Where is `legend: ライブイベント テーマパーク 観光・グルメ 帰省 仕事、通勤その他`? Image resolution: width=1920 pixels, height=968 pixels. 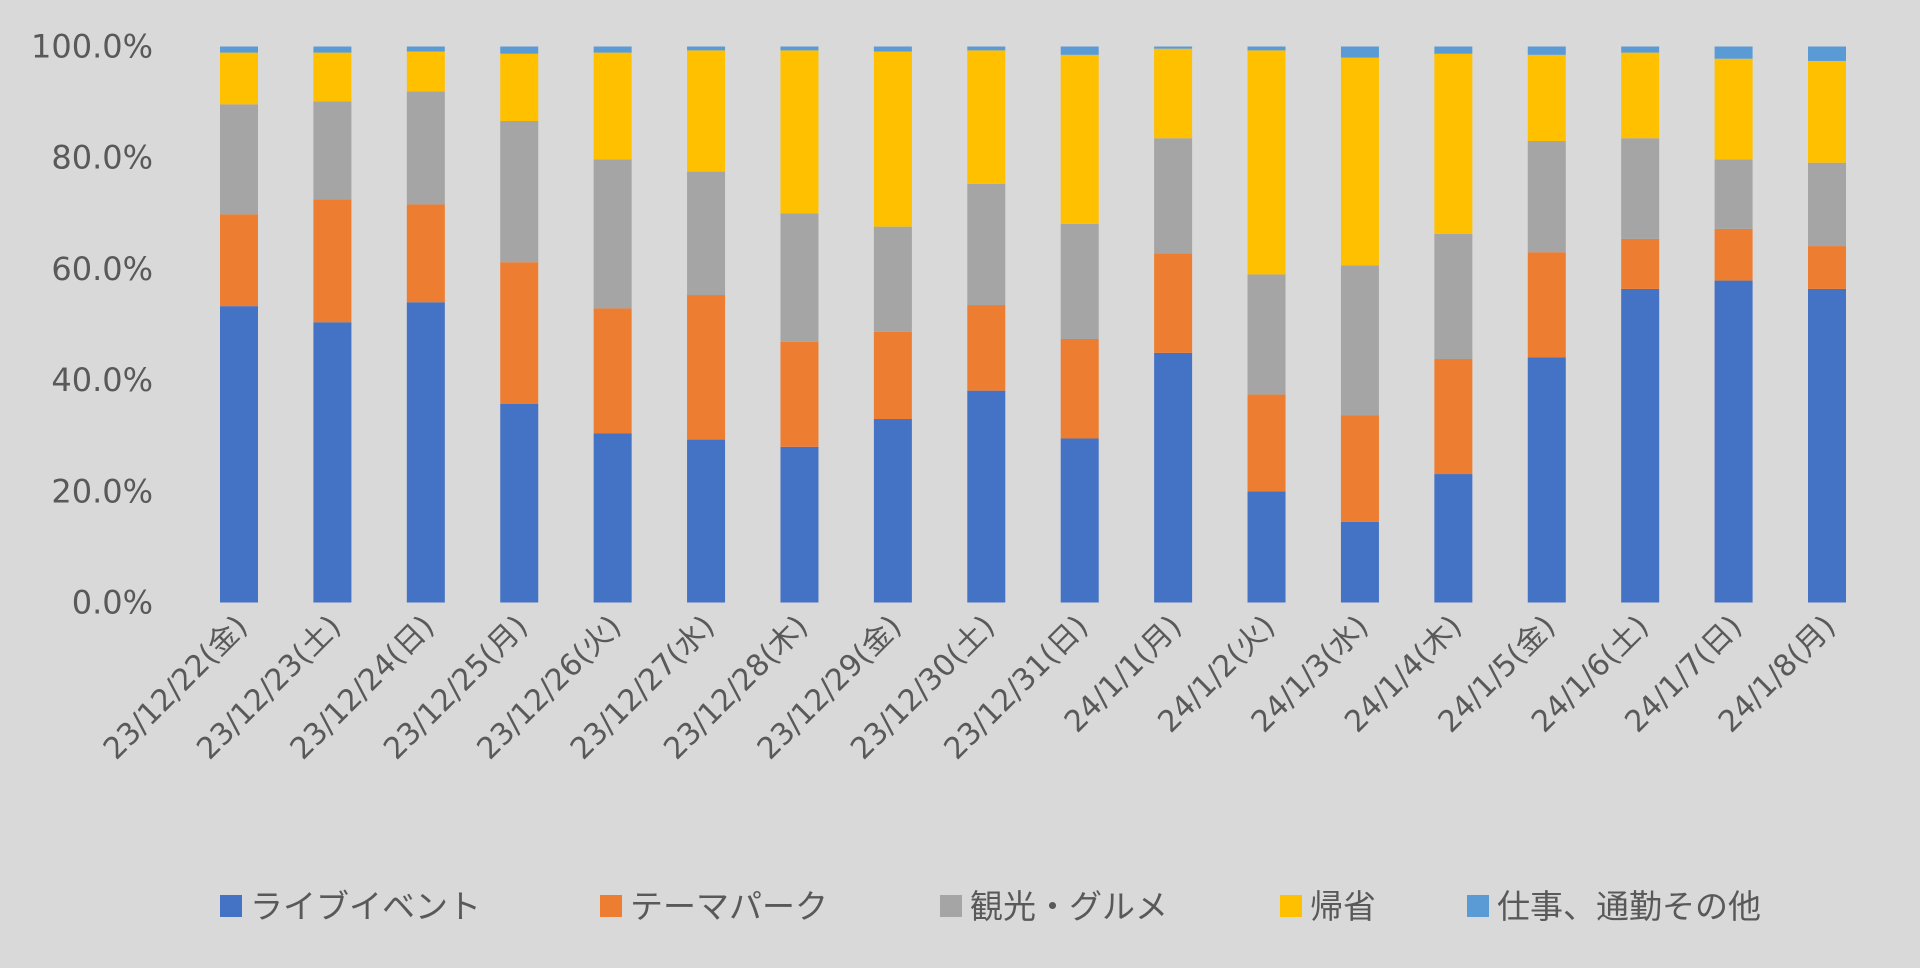
legend: ライブイベント テーマパーク 観光・グルメ 帰省 仕事、通勤その他 is located at coordinates (990, 906).